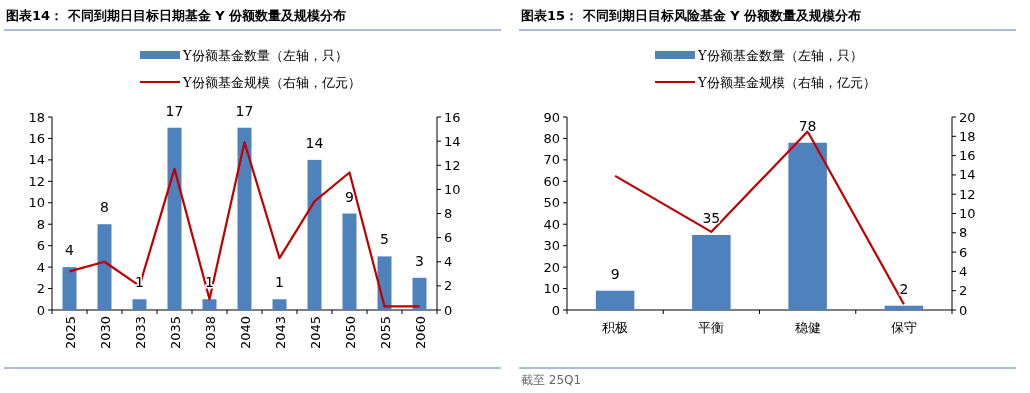 The height and width of the screenshot is (393, 1030). What do you see at coordinates (807, 125) in the screenshot?
I see `data-label: 78` at bounding box center [807, 125].